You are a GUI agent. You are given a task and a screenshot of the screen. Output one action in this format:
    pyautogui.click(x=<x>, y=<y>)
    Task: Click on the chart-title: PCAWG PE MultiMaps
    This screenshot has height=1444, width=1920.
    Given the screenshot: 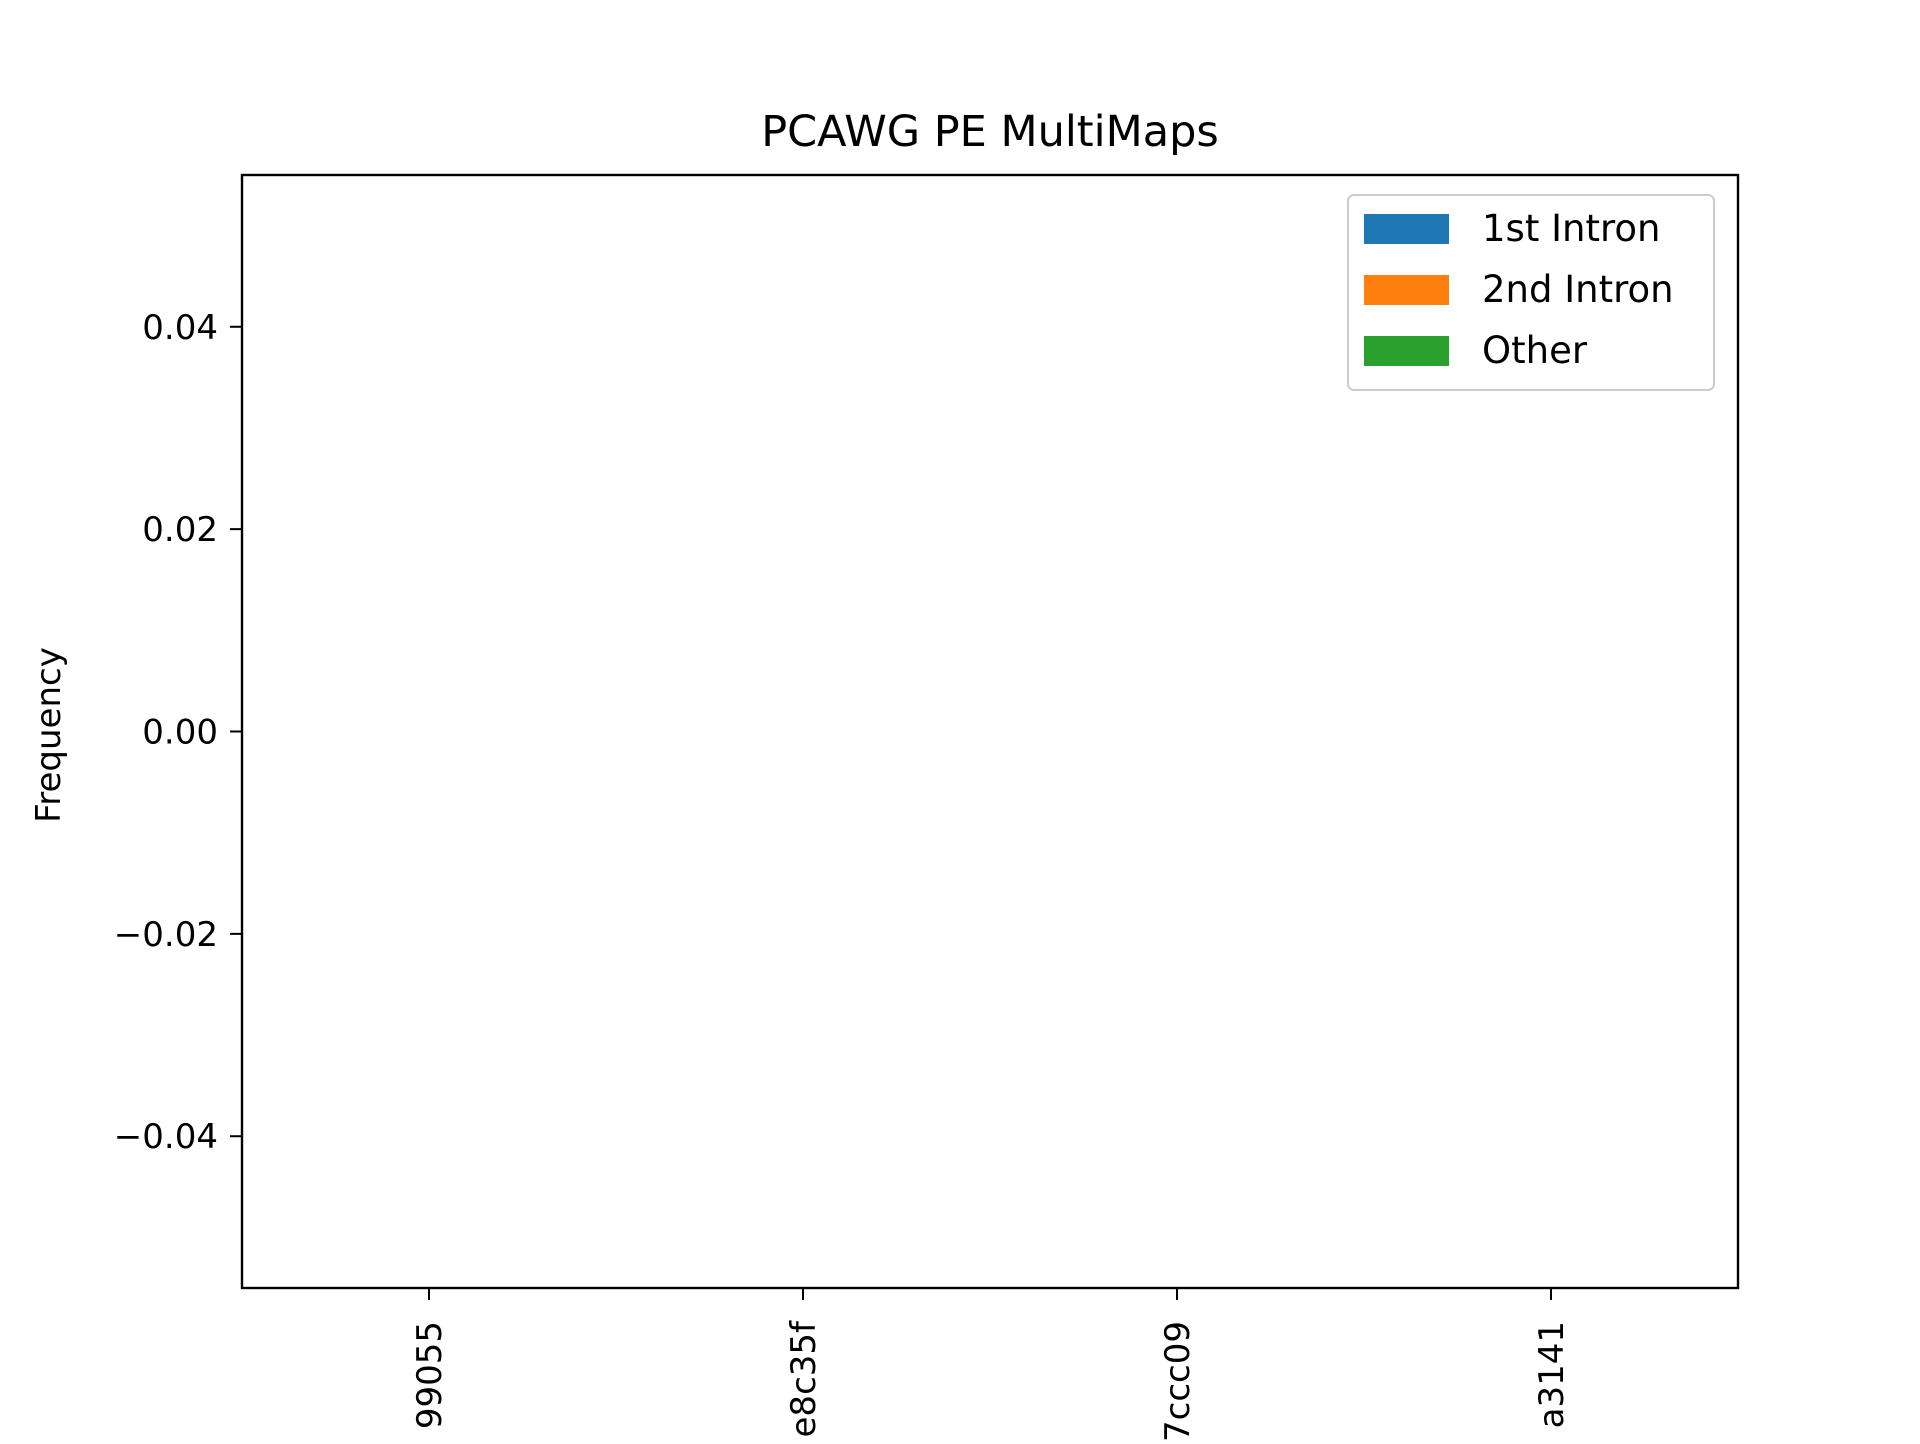 What is the action you would take?
    pyautogui.click(x=990, y=132)
    